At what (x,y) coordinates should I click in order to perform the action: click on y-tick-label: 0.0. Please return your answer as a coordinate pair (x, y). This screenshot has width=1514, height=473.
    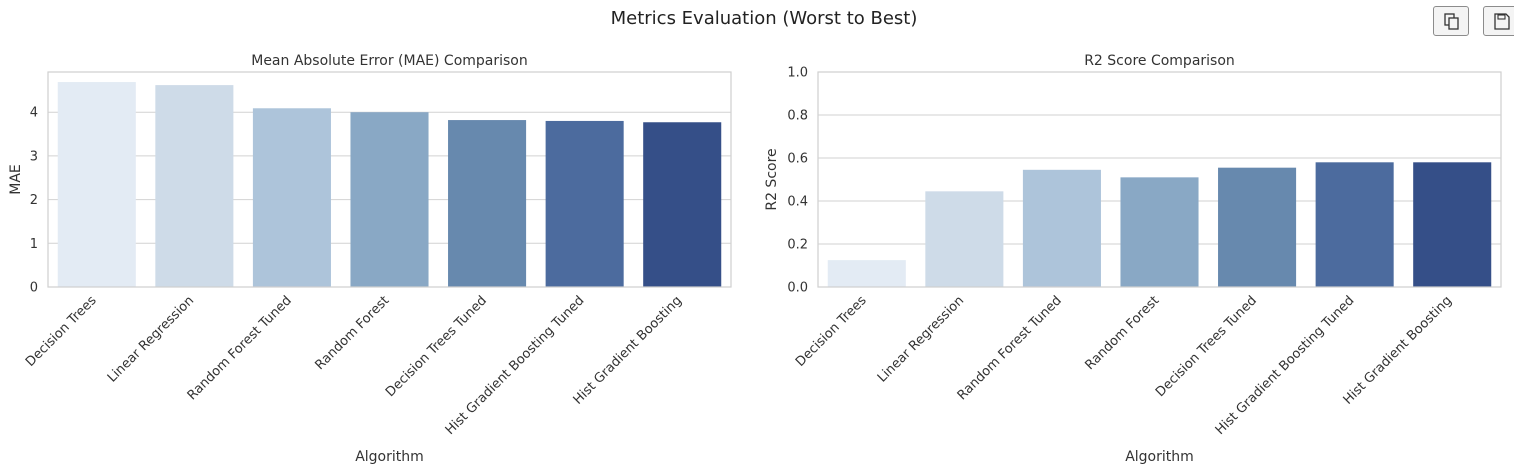
    Looking at the image, I should click on (797, 288).